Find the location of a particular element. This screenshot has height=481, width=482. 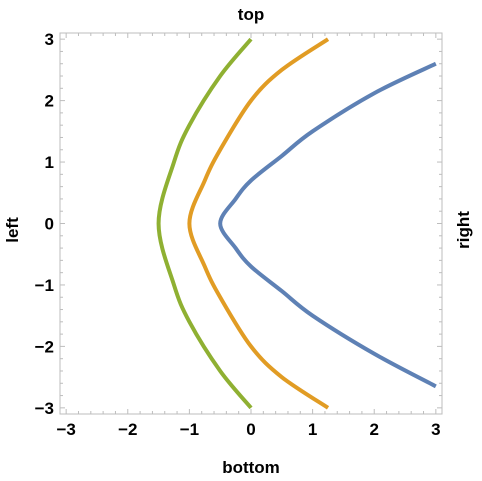

y-tick-label: 3 is located at coordinates (49, 39).